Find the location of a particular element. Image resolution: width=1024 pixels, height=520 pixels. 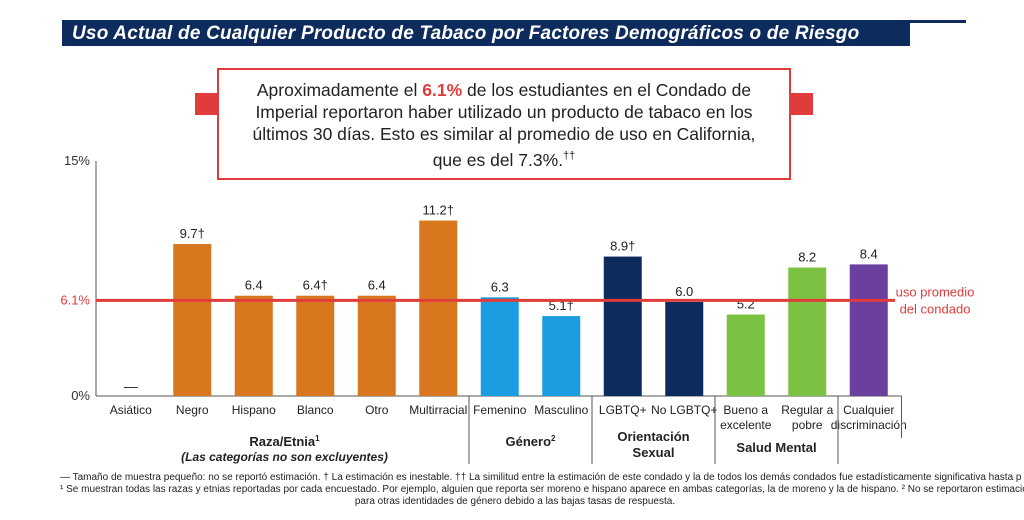

group-label-salud: Salud Mental is located at coordinates (776, 447).